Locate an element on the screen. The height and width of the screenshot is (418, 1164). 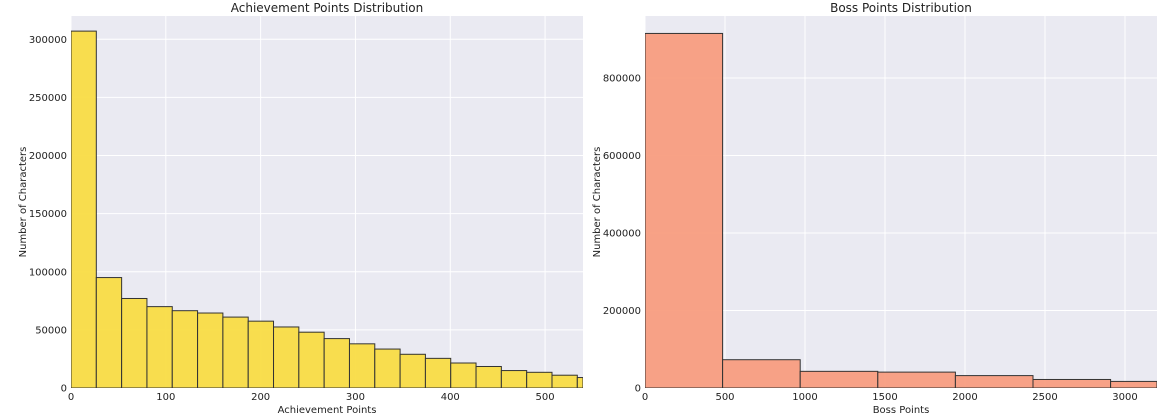
boss-y-tick-label: 200000 is located at coordinates (622, 311).